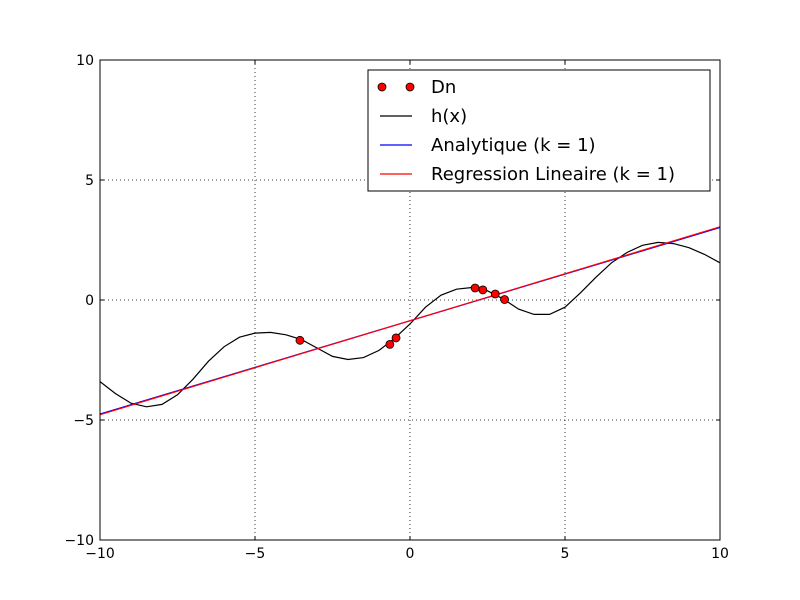 This screenshot has height=600, width=800. Describe the element at coordinates (79, 541) in the screenshot. I see `y-tick-label: −10` at that location.